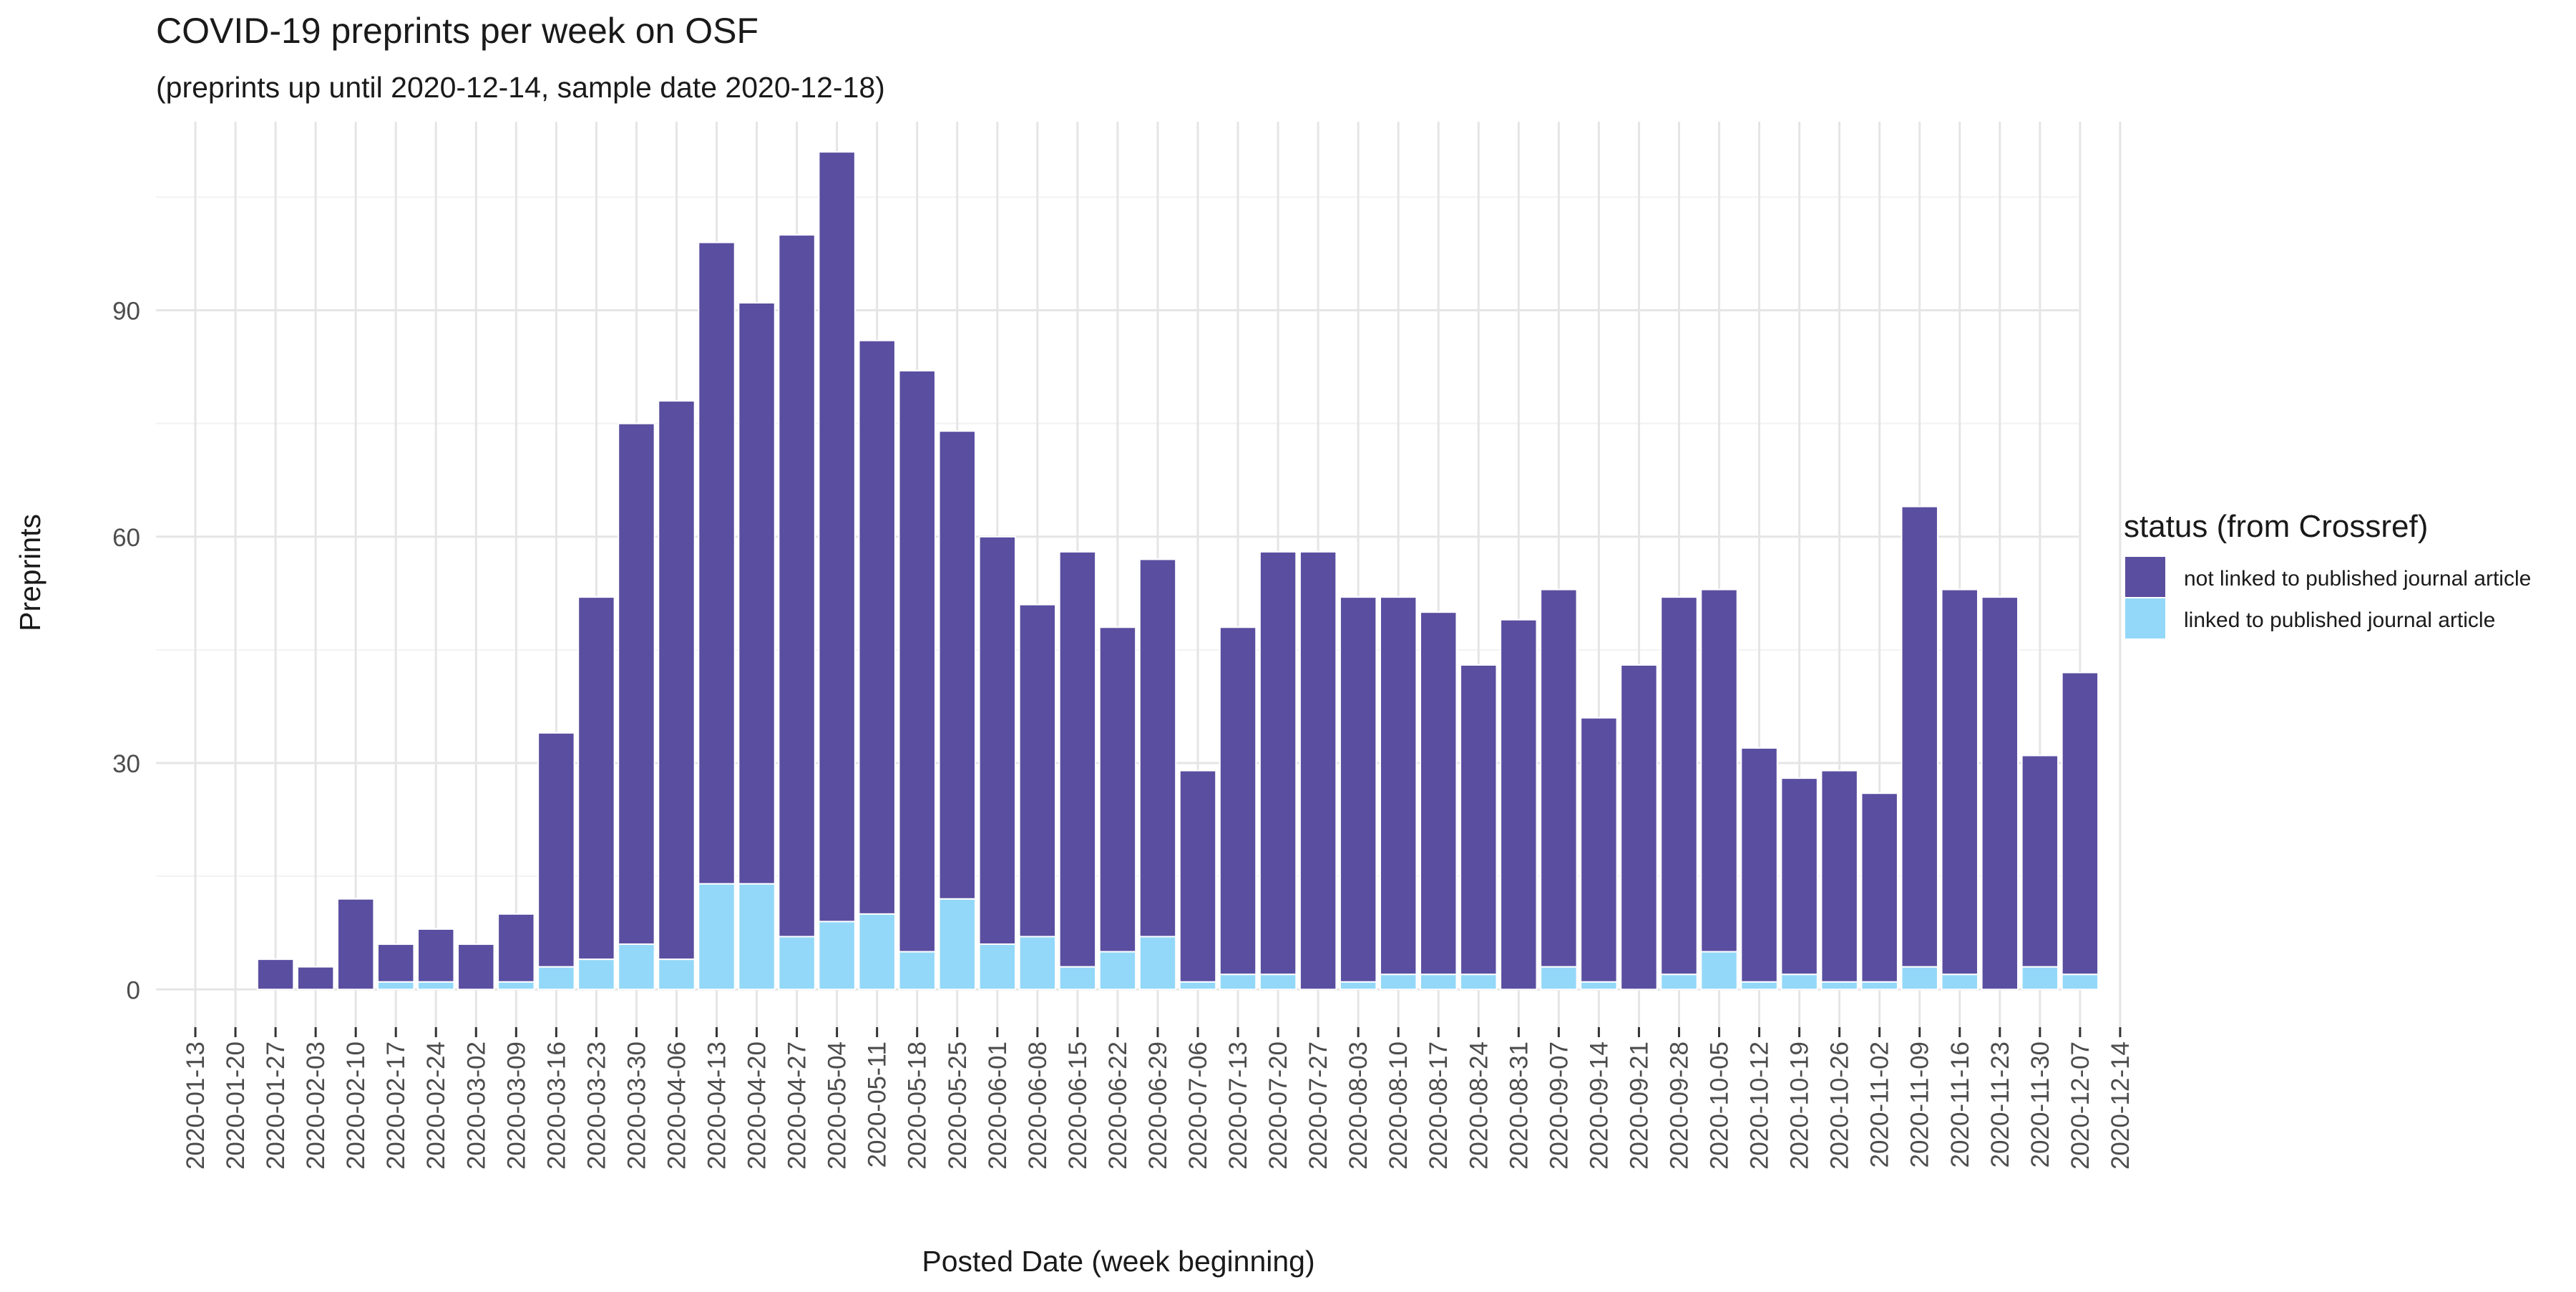 The height and width of the screenshot is (1292, 2576). What do you see at coordinates (1519, 1105) in the screenshot?
I see `x-tick-label: 2020-08-31` at bounding box center [1519, 1105].